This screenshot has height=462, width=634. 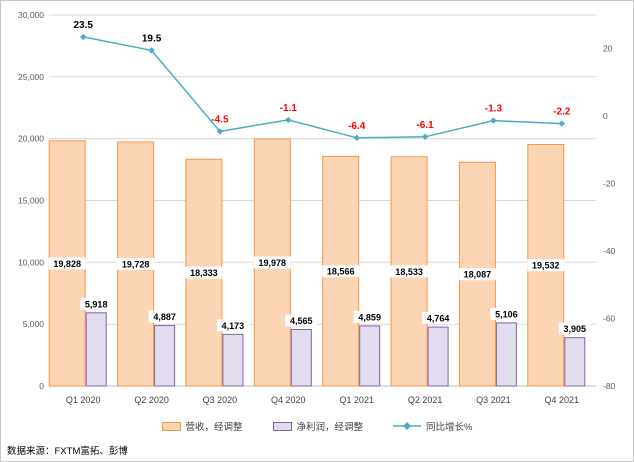 I want to click on revenue-value-label: 19,978, so click(x=273, y=263).